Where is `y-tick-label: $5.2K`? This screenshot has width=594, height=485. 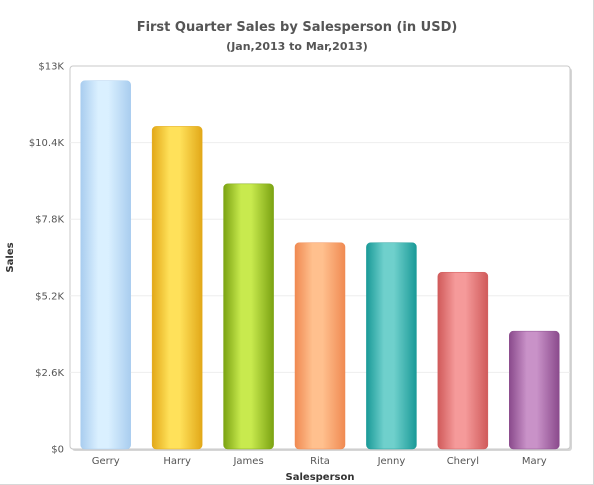
y-tick-label: $5.2K is located at coordinates (49, 296).